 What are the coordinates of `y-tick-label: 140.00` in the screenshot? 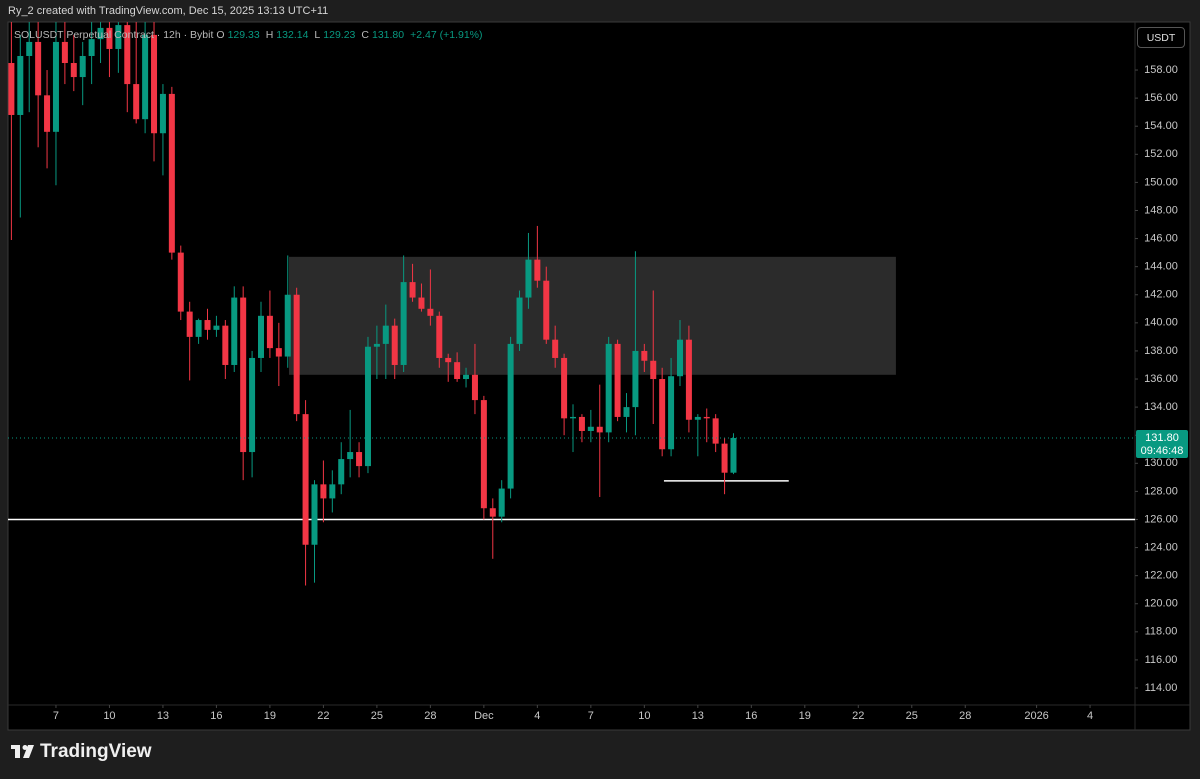 It's located at (1161, 323).